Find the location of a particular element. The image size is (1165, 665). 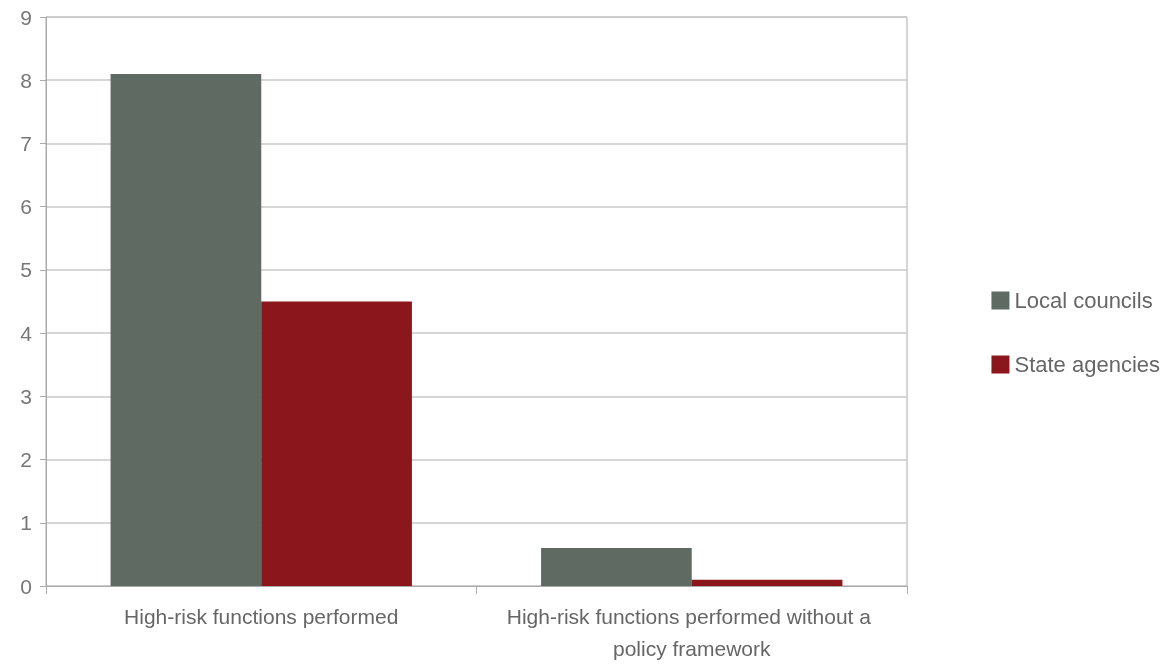

y-tick-label: 1 is located at coordinates (26, 523).